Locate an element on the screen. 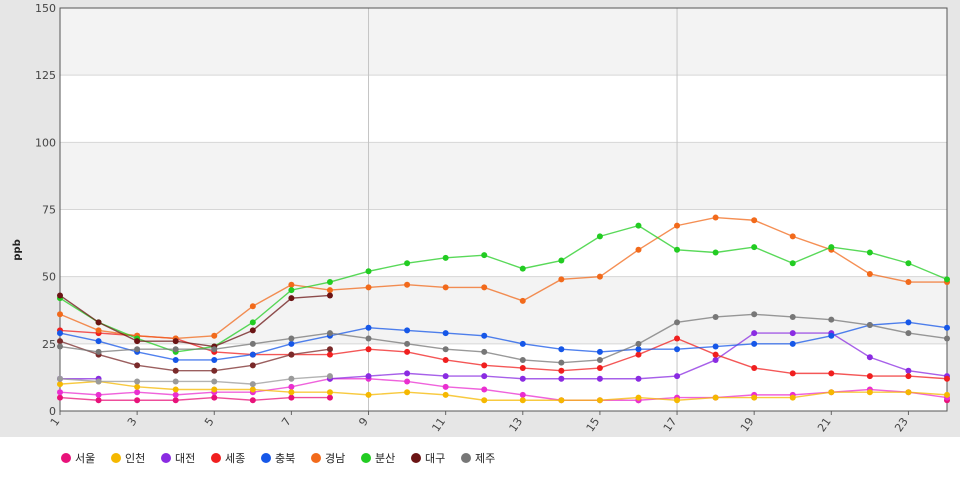 This screenshot has height=483, width=960. legend-label: 대구 is located at coordinates (435, 458).